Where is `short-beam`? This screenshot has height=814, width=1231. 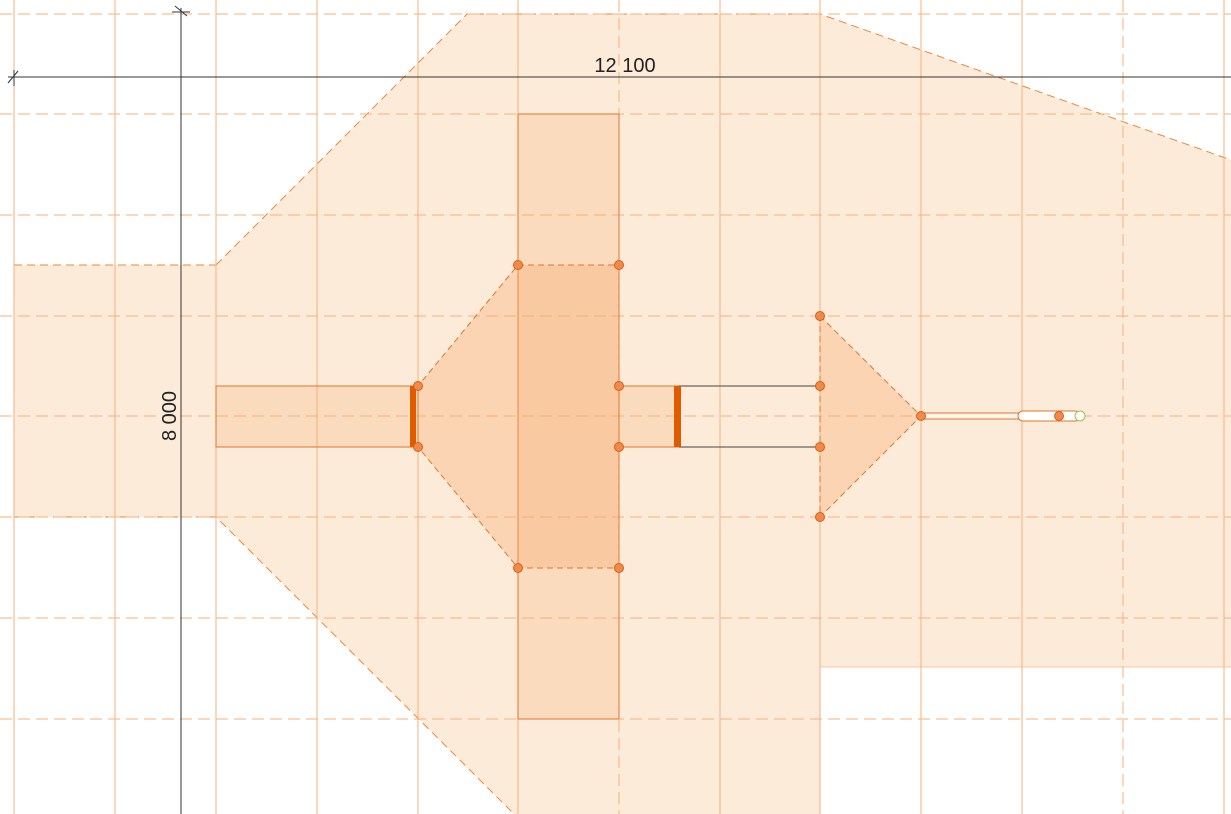 short-beam is located at coordinates (649, 416).